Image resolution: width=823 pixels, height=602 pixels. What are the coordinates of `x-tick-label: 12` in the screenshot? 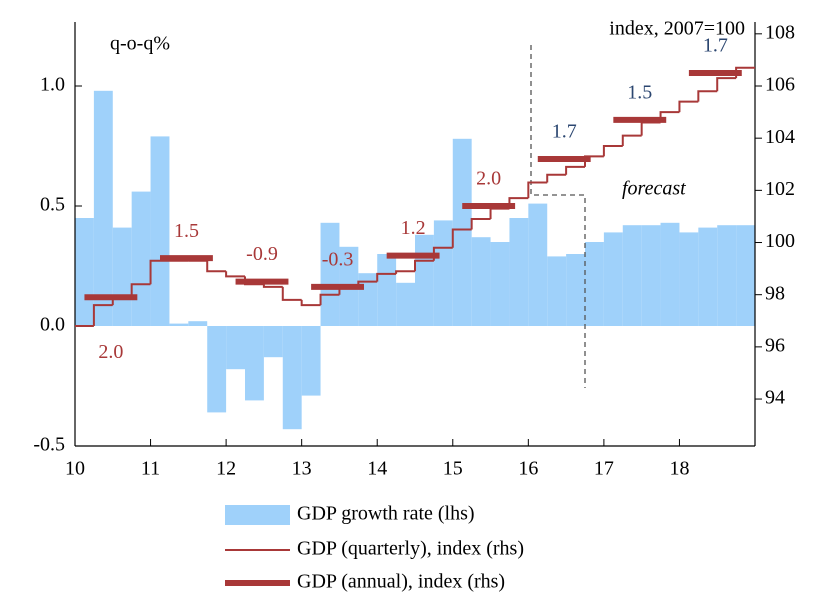 It's located at (226, 469).